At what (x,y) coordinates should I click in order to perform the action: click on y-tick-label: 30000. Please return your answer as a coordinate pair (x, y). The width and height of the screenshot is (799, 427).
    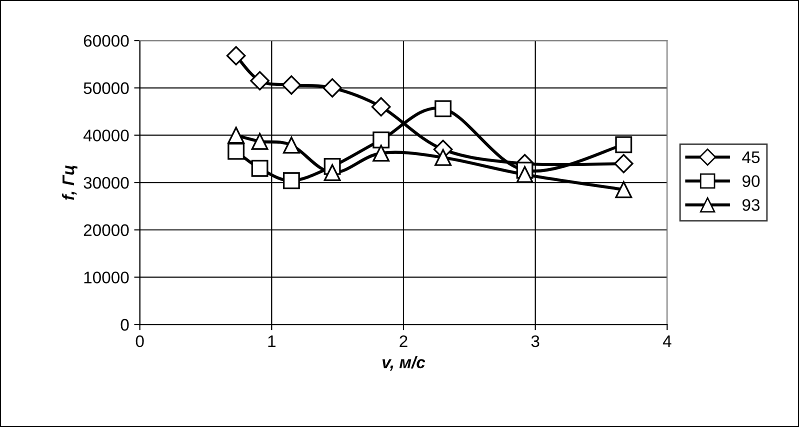
    Looking at the image, I should click on (106, 182).